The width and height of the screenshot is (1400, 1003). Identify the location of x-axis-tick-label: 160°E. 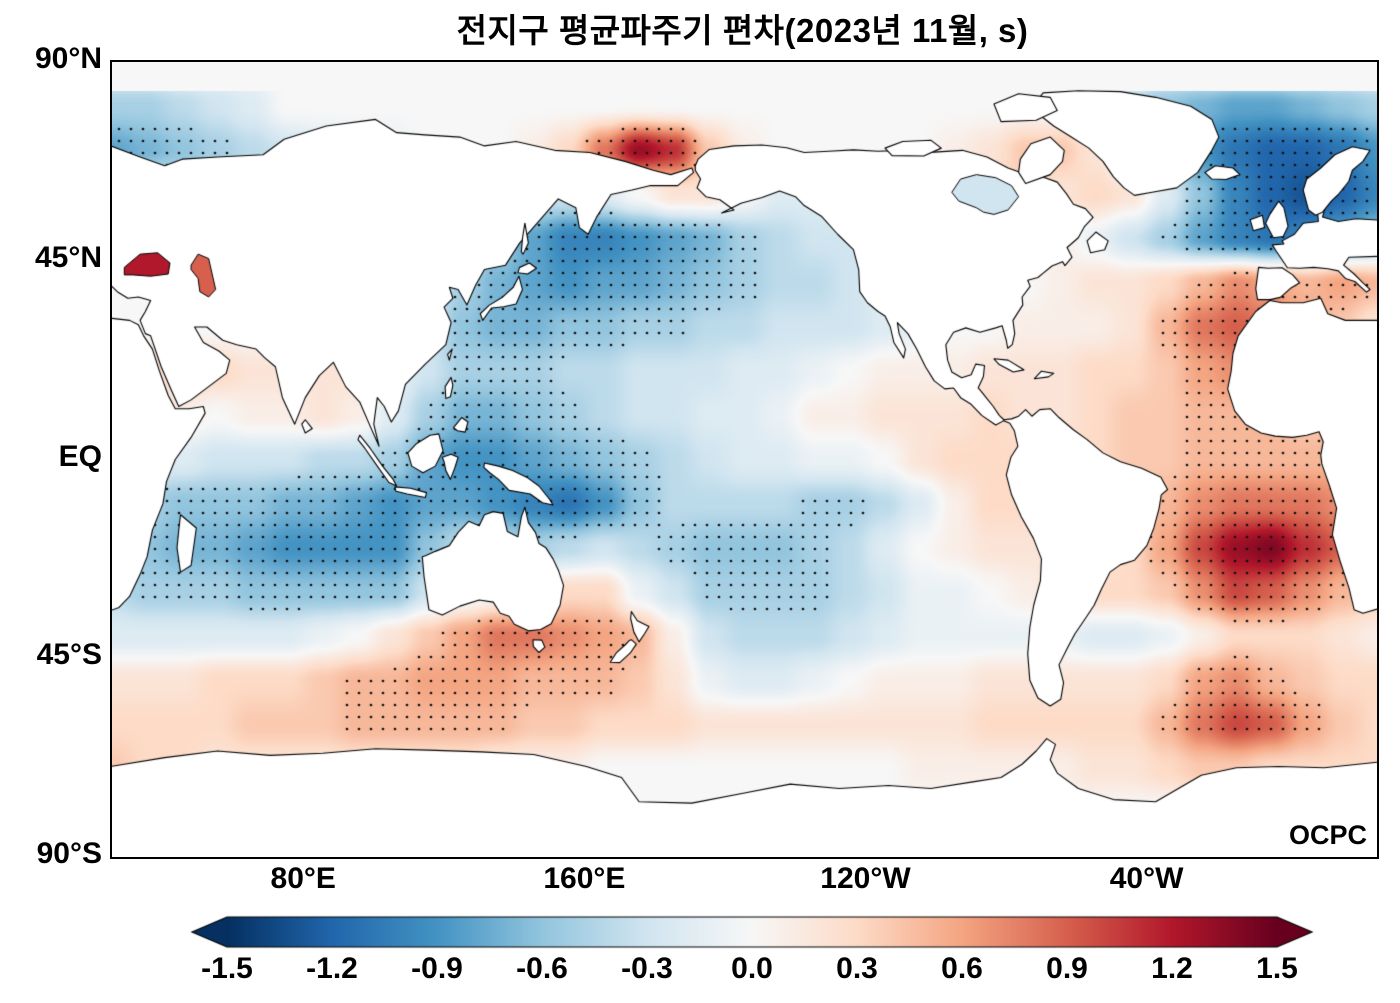
(584, 878).